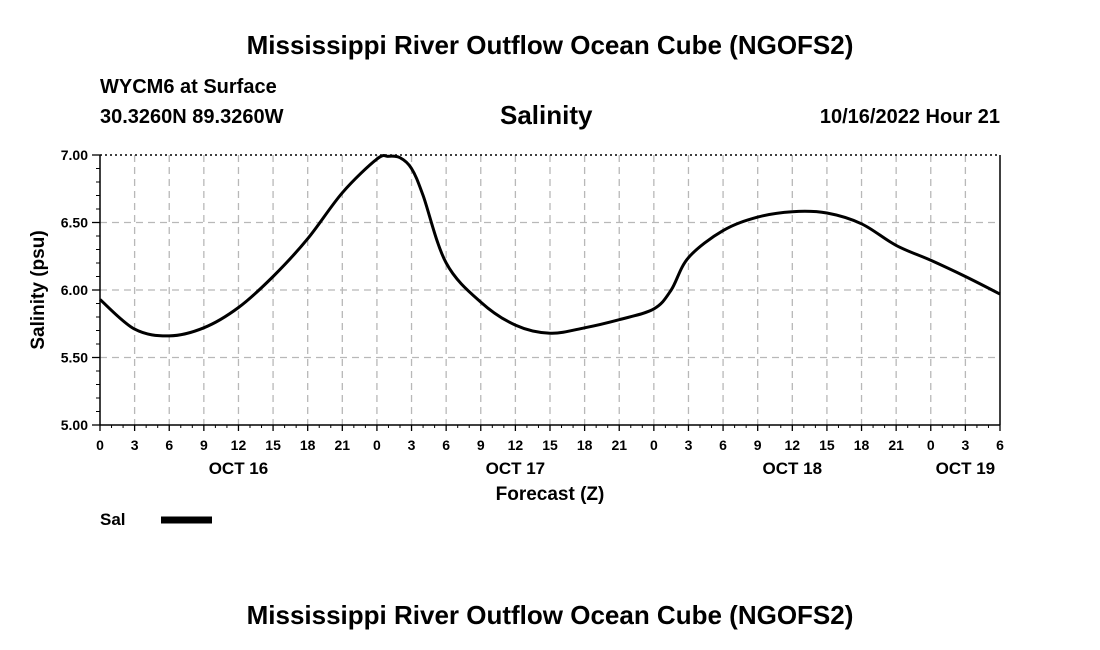 This screenshot has width=1100, height=650. Describe the element at coordinates (546, 115) in the screenshot. I see `chart-title: Salinity` at that location.